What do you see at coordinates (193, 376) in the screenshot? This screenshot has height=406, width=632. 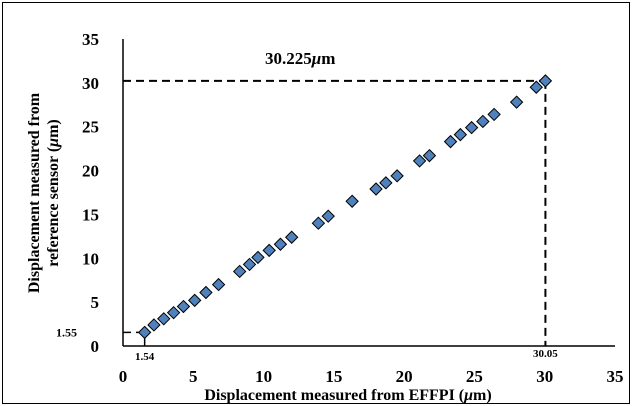 I see `x-tick-label: 5` at bounding box center [193, 376].